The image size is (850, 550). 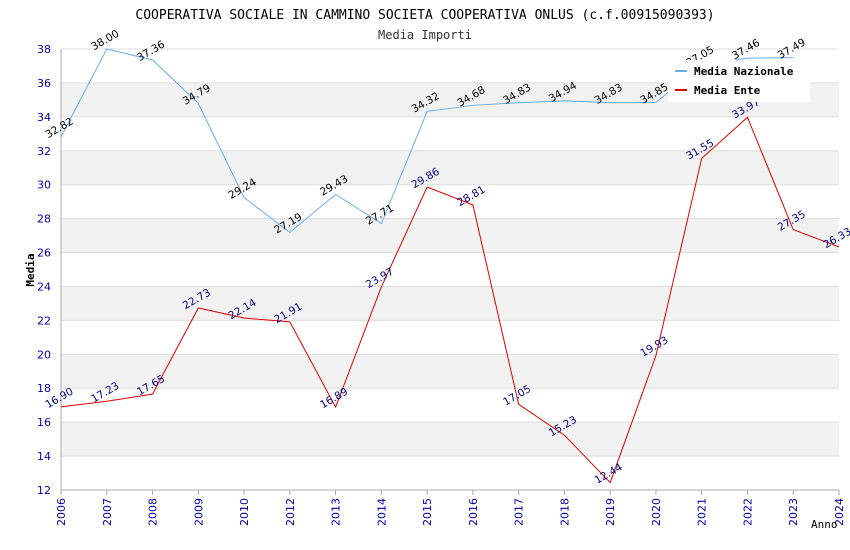 What do you see at coordinates (564, 512) in the screenshot?
I see `x-tick-label: 2018` at bounding box center [564, 512].